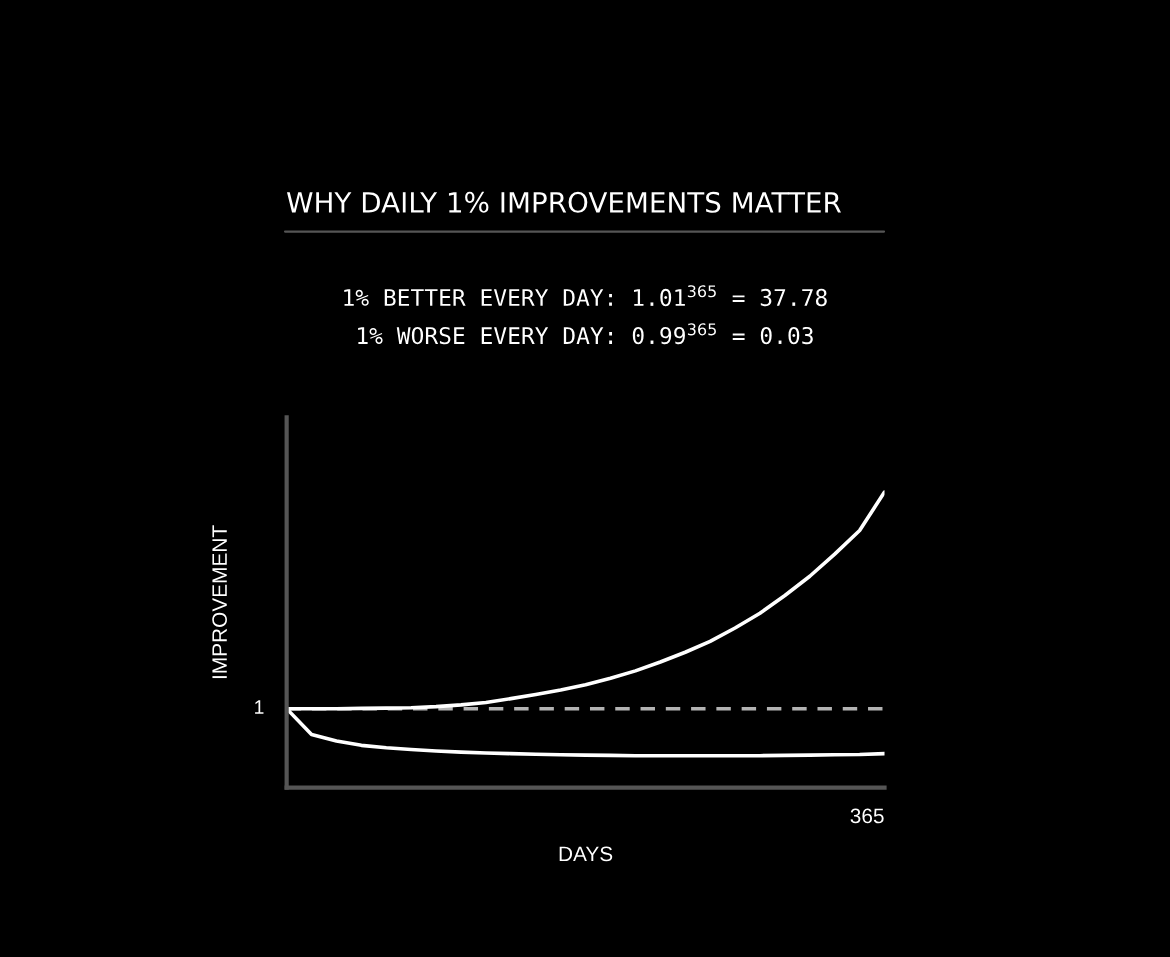 The width and height of the screenshot is (1170, 957). What do you see at coordinates (585, 315) in the screenshot?
I see `text: 1% BETTER EVERY DAY: 1.01$^{365}$ = 37.78 1% WORSE EVERY DAY: 0.99$^{365}$ = 0.03` at bounding box center [585, 315].